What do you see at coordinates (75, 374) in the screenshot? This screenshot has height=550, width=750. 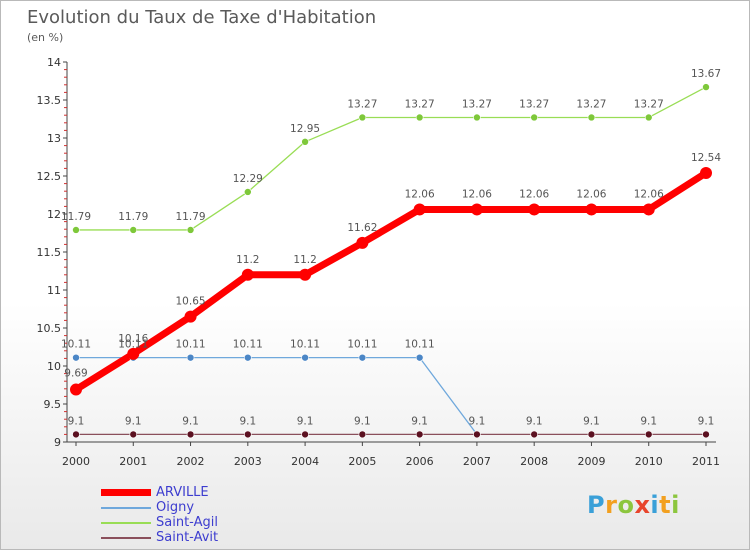 I see `data-label: 9.69` at bounding box center [75, 374].